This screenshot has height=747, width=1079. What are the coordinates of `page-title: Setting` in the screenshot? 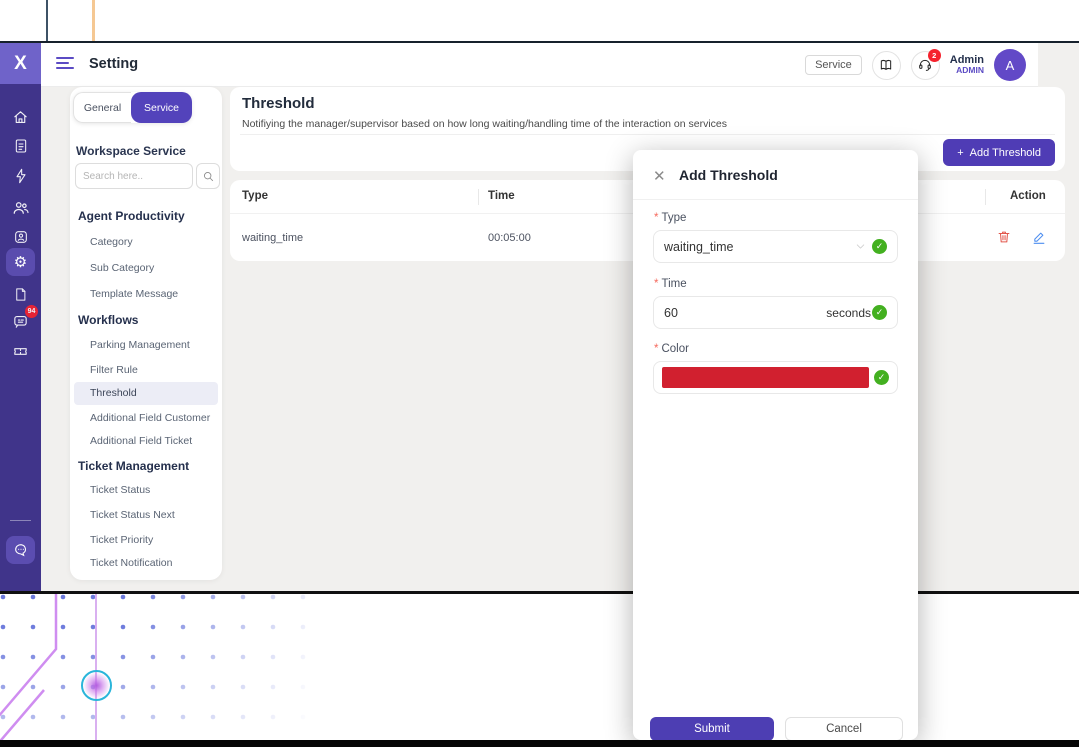 It's located at (114, 64).